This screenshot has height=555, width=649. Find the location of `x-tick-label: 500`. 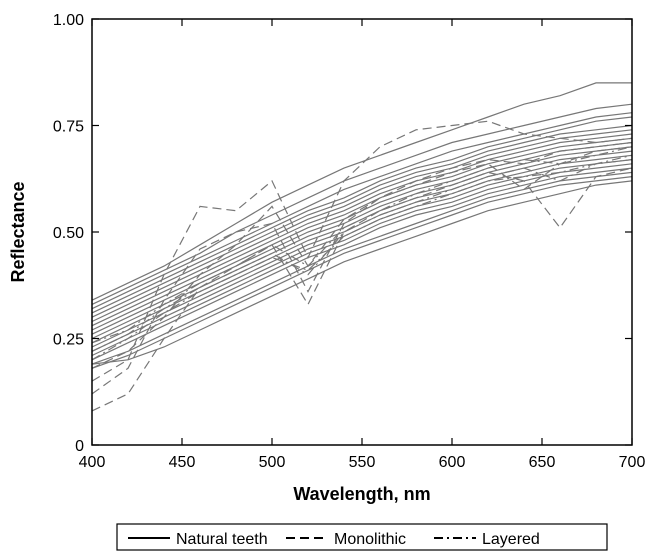

x-tick-label: 500 is located at coordinates (272, 462).